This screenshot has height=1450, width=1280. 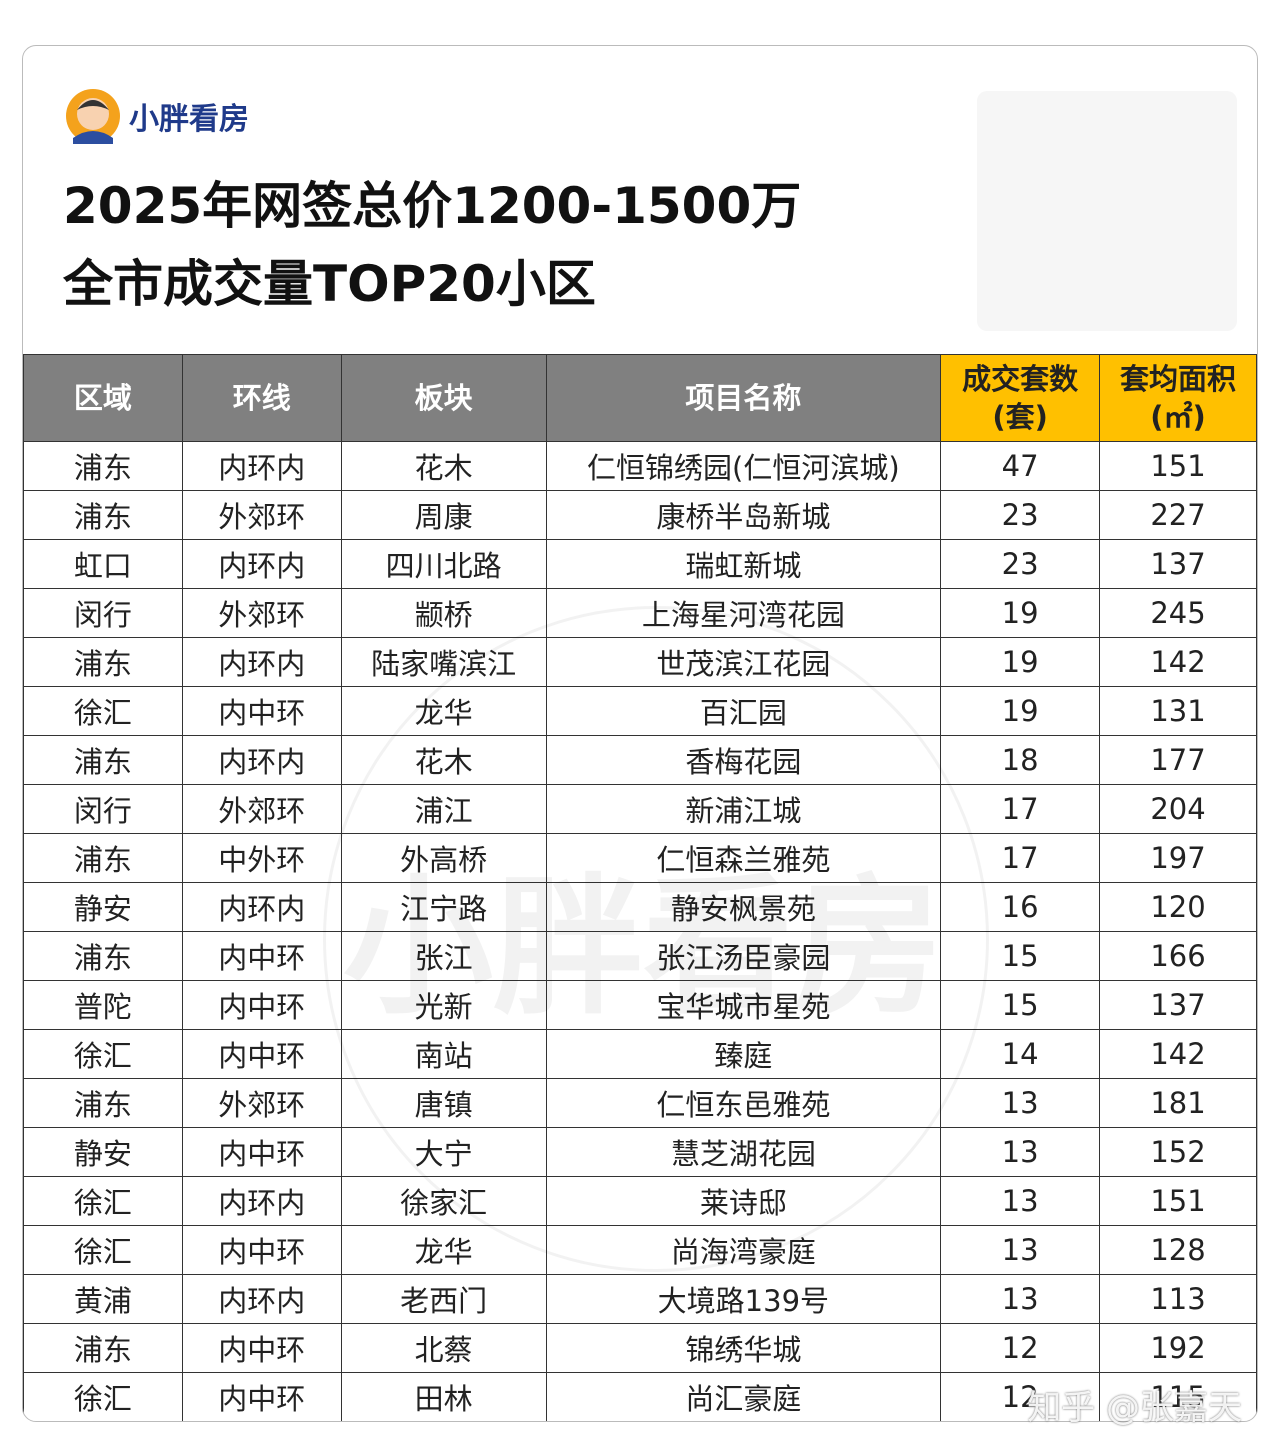 I want to click on table-cell: 152, so click(x=1178, y=1152).